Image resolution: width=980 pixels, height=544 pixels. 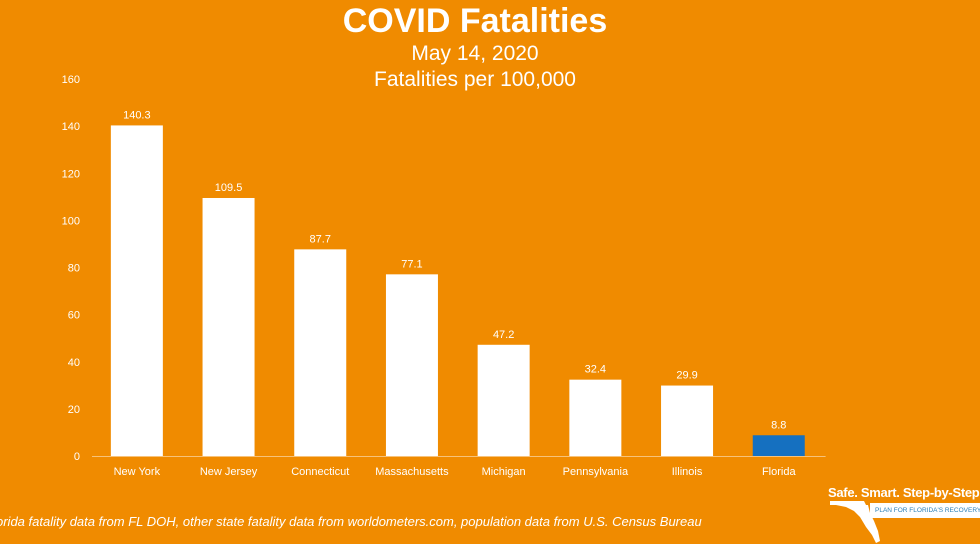 What do you see at coordinates (74, 363) in the screenshot?
I see `y-tick-label: 40` at bounding box center [74, 363].